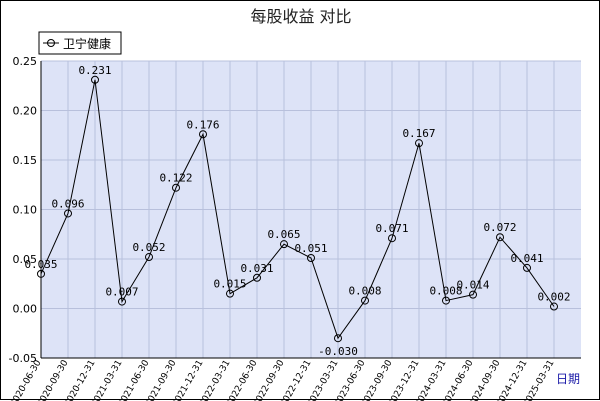  I want to click on legend-label: 卫宁健康, so click(87, 43).